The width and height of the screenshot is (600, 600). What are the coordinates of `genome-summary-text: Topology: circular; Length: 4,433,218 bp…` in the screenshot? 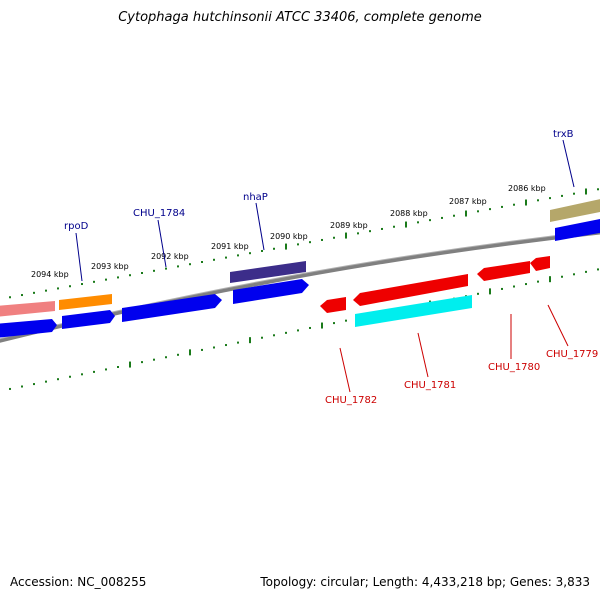 It's located at (425, 582).